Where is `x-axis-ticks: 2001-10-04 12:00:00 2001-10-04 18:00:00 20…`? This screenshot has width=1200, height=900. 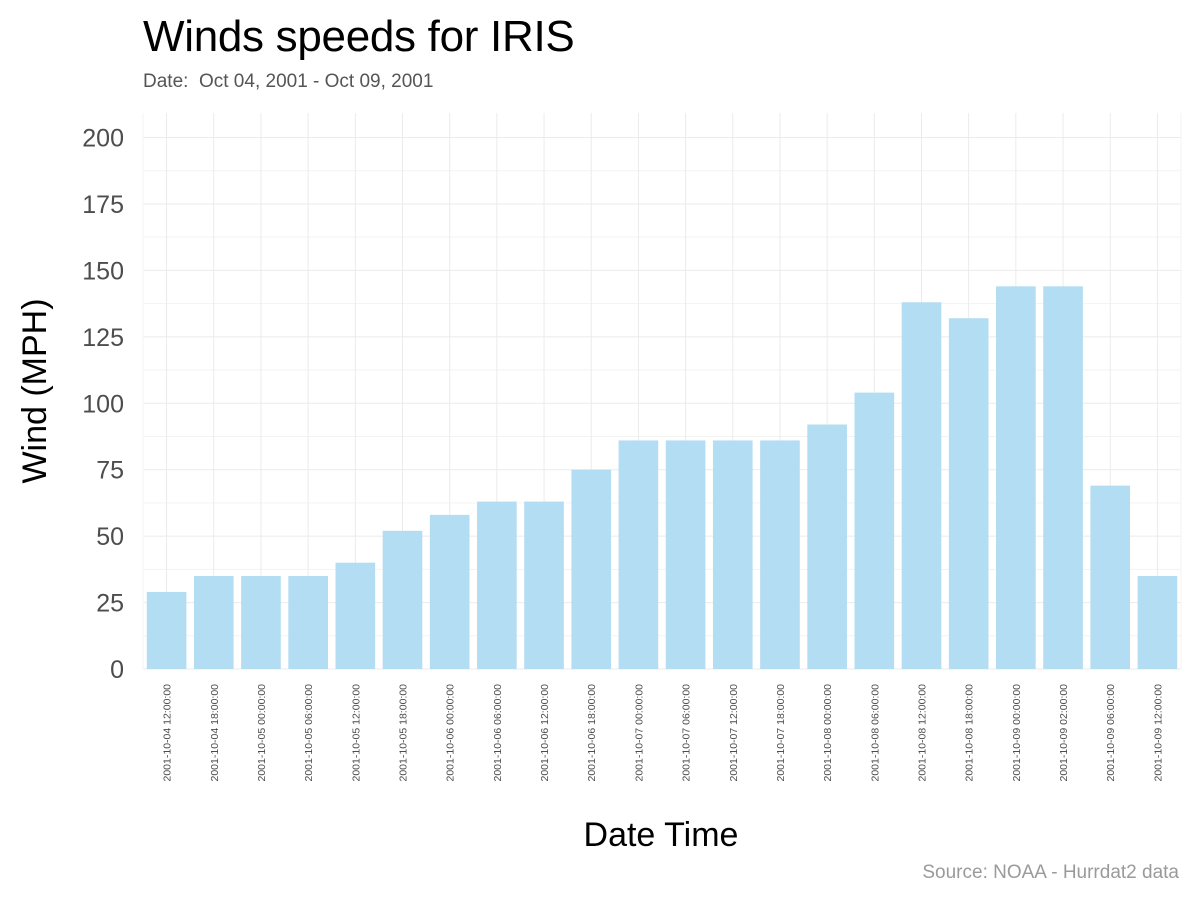 x-axis-ticks: 2001-10-04 12:00:00 2001-10-04 18:00:00 20… is located at coordinates (663, 733).